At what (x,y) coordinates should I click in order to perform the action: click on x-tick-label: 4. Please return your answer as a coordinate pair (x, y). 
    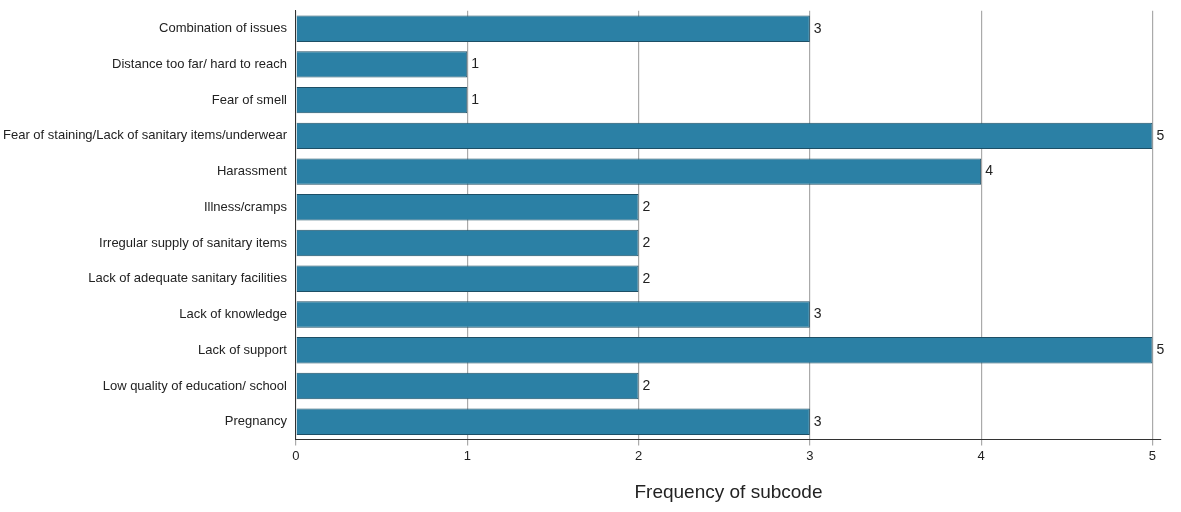
    Looking at the image, I should click on (981, 455).